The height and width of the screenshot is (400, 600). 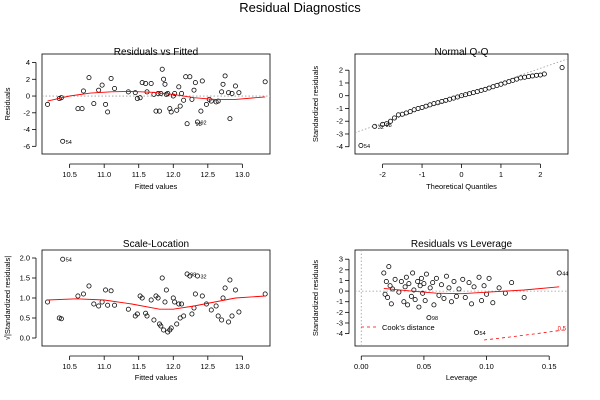 What do you see at coordinates (208, 174) in the screenshot?
I see `x-tick-label: 12.5` at bounding box center [208, 174].